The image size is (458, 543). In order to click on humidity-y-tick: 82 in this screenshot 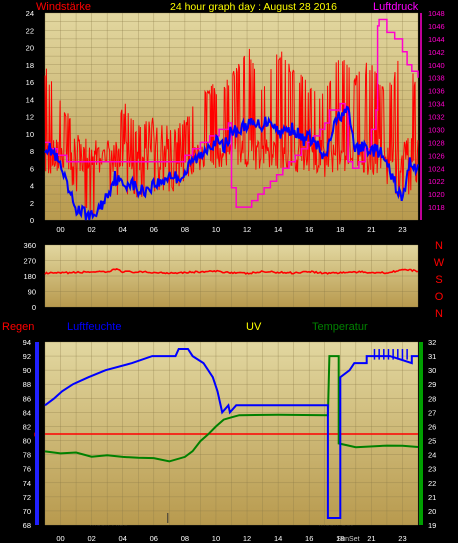, I will do `click(27, 426)`.